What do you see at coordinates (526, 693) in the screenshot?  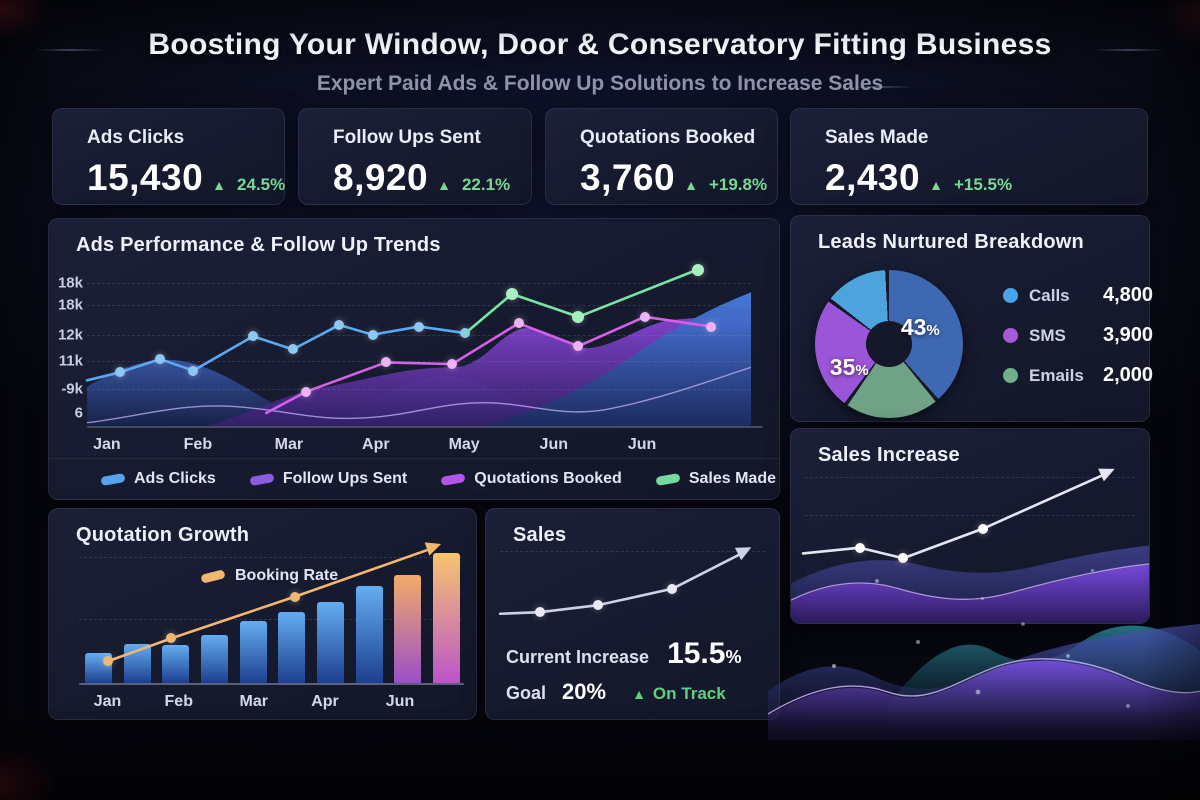 I see `goal-label: Goal` at bounding box center [526, 693].